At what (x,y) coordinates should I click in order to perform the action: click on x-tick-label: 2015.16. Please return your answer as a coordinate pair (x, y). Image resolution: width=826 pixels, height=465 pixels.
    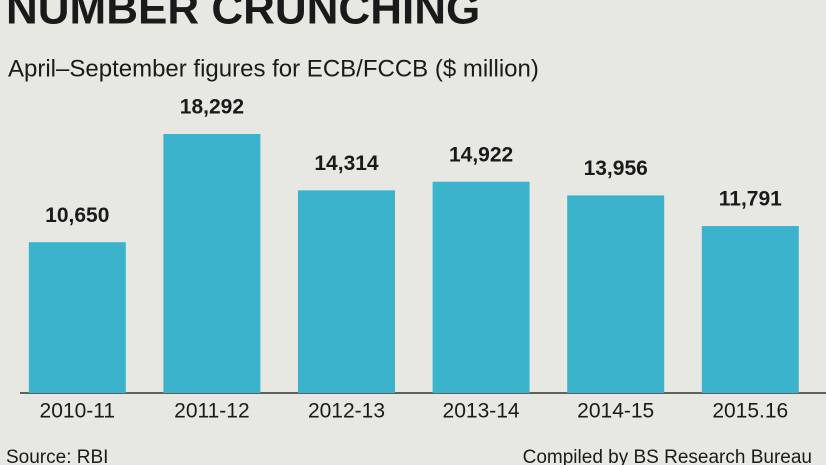
    Looking at the image, I should click on (750, 411).